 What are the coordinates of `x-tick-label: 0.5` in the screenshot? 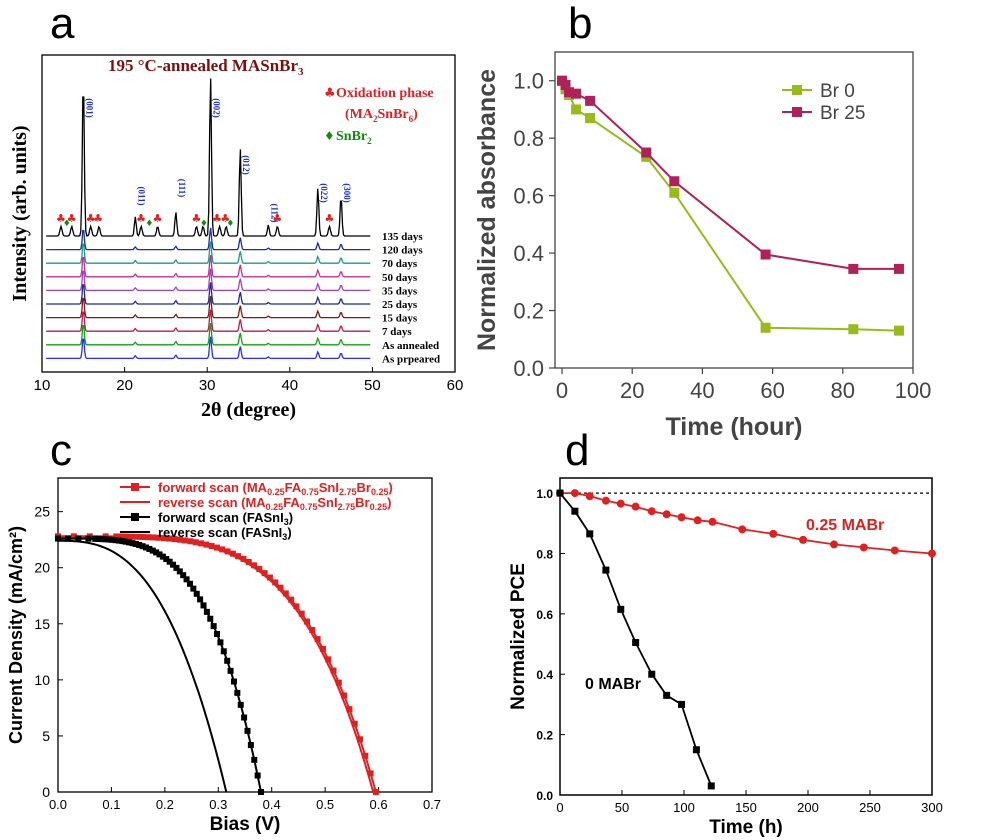 It's located at (325, 804).